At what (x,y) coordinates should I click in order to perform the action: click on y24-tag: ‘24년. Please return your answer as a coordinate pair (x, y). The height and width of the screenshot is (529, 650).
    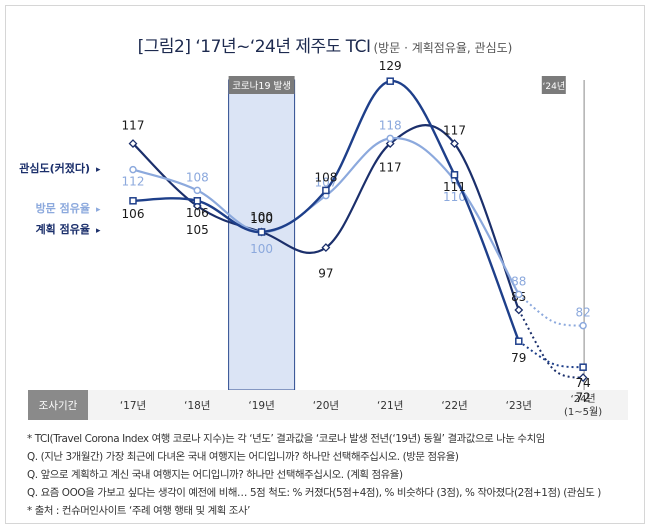
    Looking at the image, I should click on (554, 86).